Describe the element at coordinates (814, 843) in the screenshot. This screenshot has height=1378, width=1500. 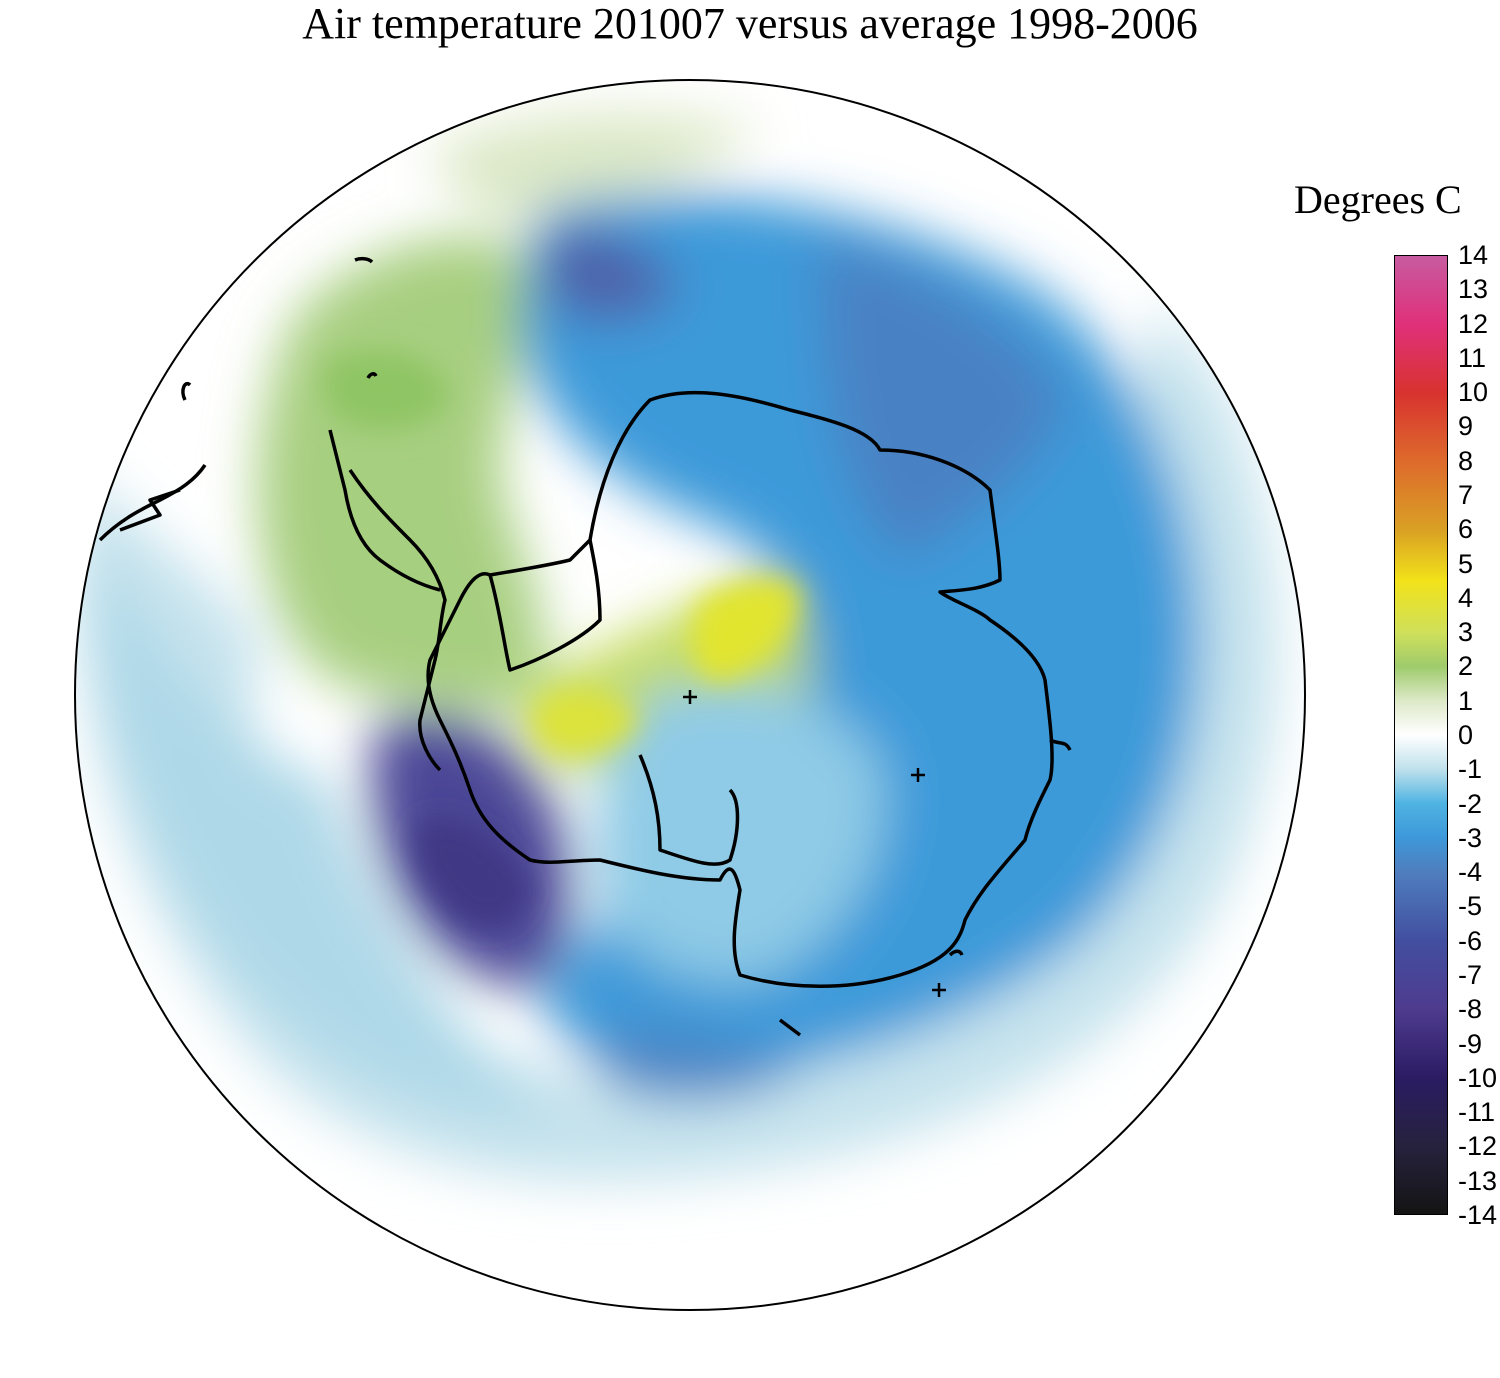
I see `station-markers` at that location.